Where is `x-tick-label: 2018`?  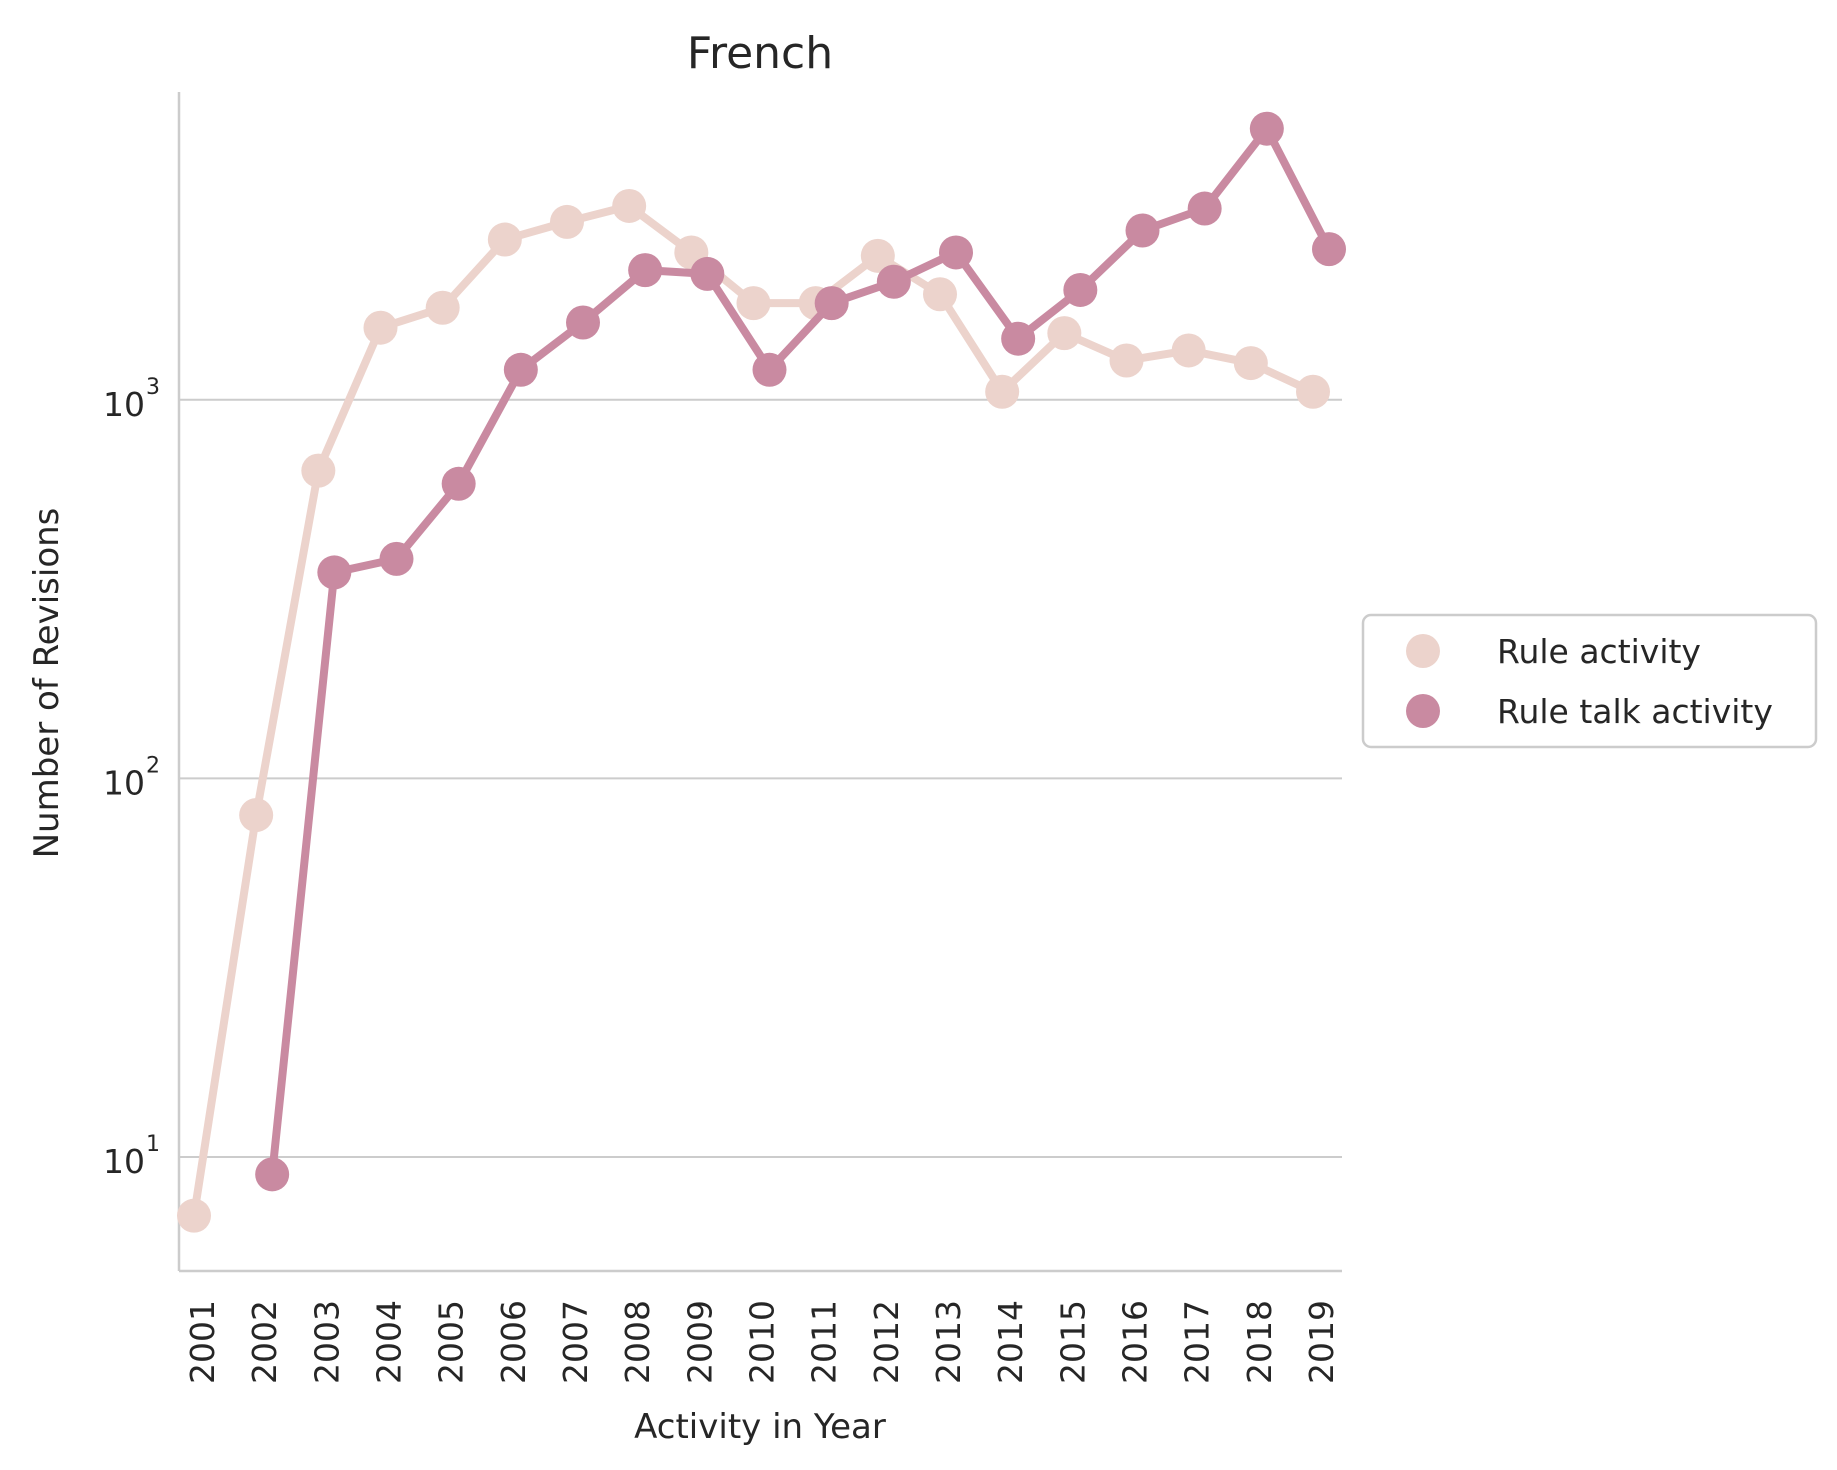 x-tick-label: 2018 is located at coordinates (1259, 1342).